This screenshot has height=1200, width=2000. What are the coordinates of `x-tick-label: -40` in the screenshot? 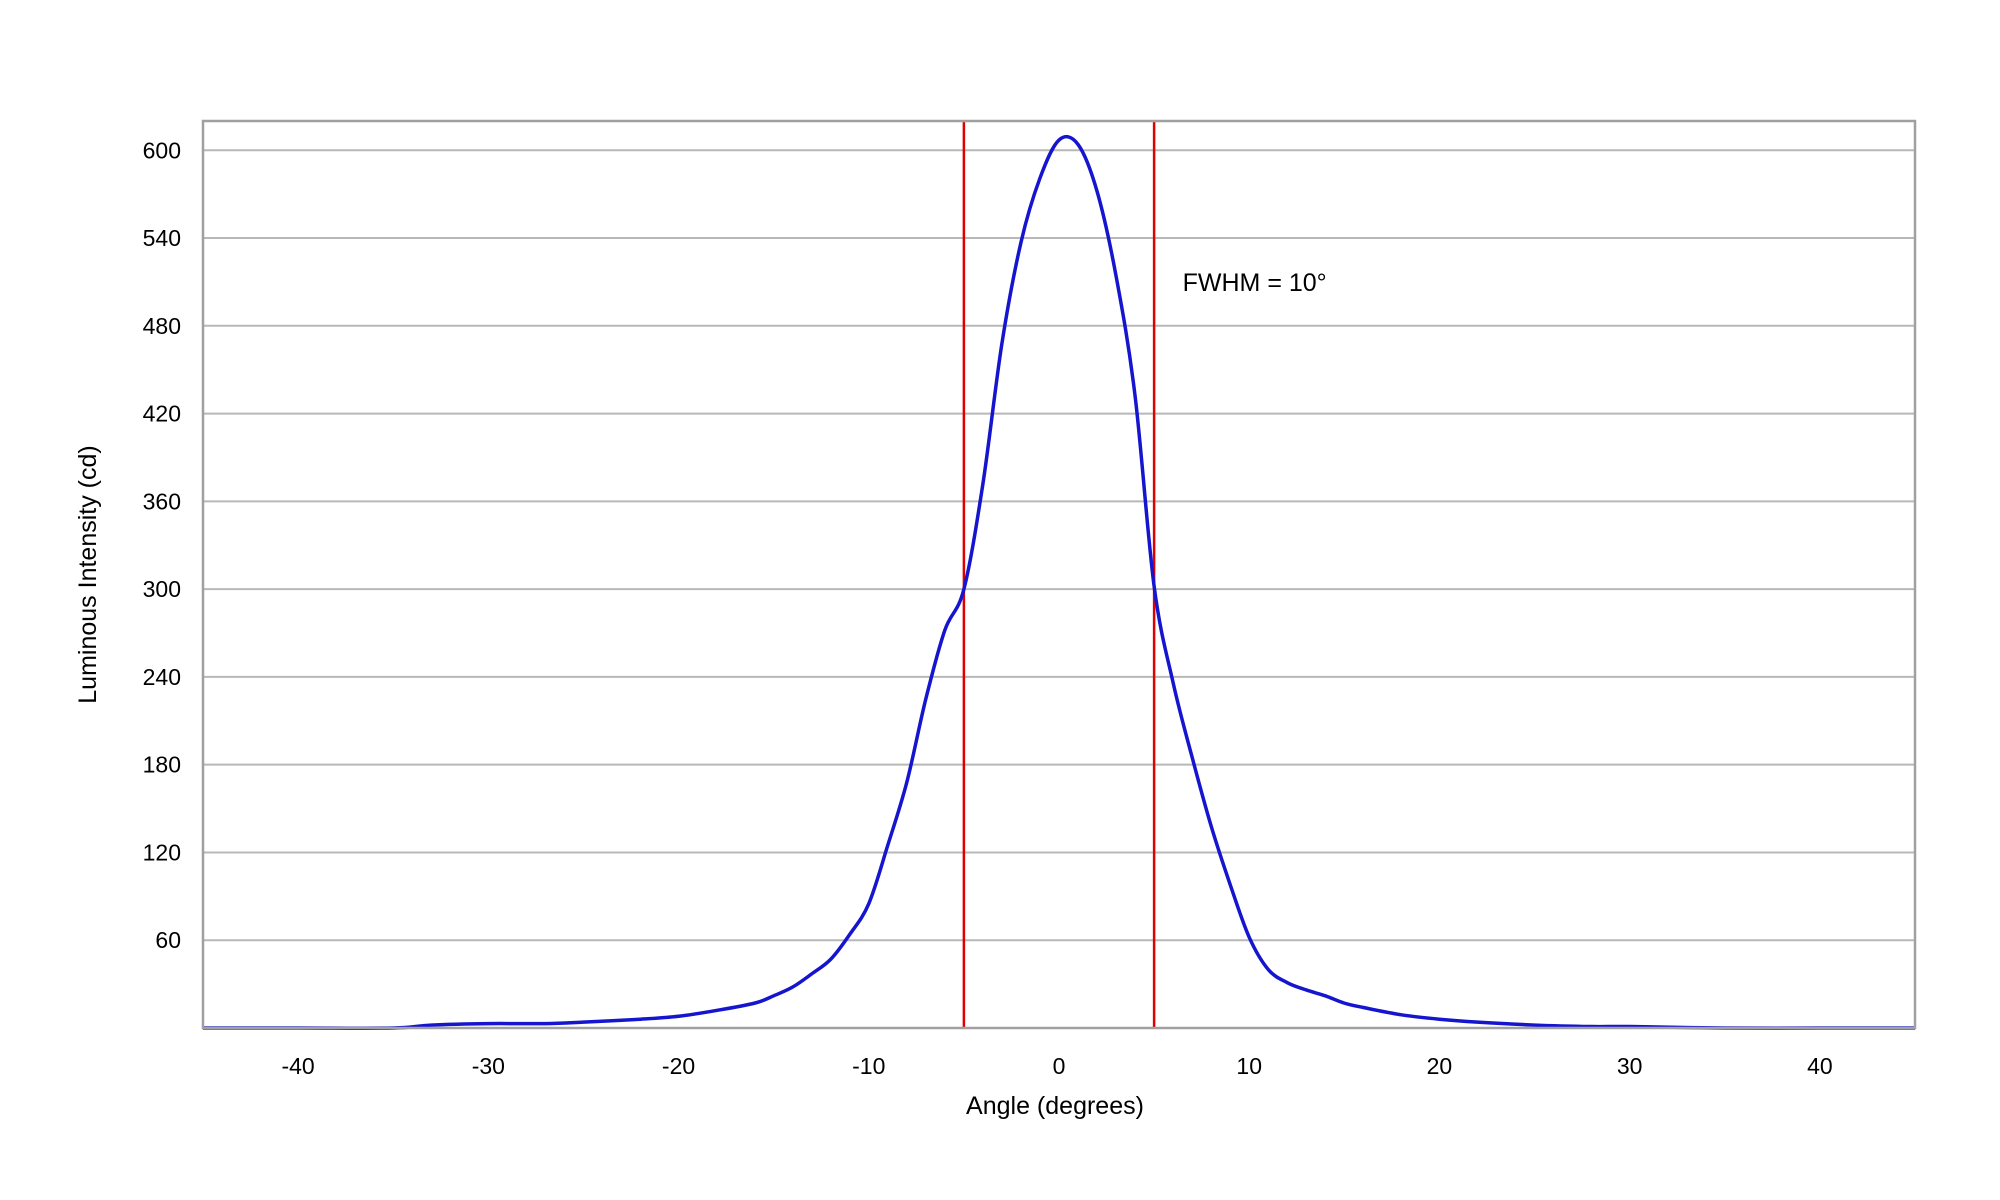 It's located at (297, 1066).